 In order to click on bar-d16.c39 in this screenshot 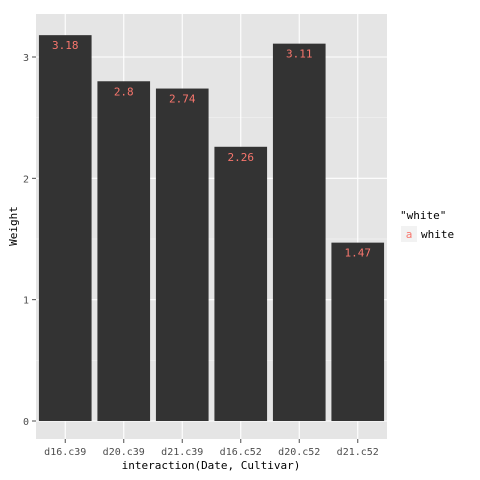, I will do `click(65, 228)`.